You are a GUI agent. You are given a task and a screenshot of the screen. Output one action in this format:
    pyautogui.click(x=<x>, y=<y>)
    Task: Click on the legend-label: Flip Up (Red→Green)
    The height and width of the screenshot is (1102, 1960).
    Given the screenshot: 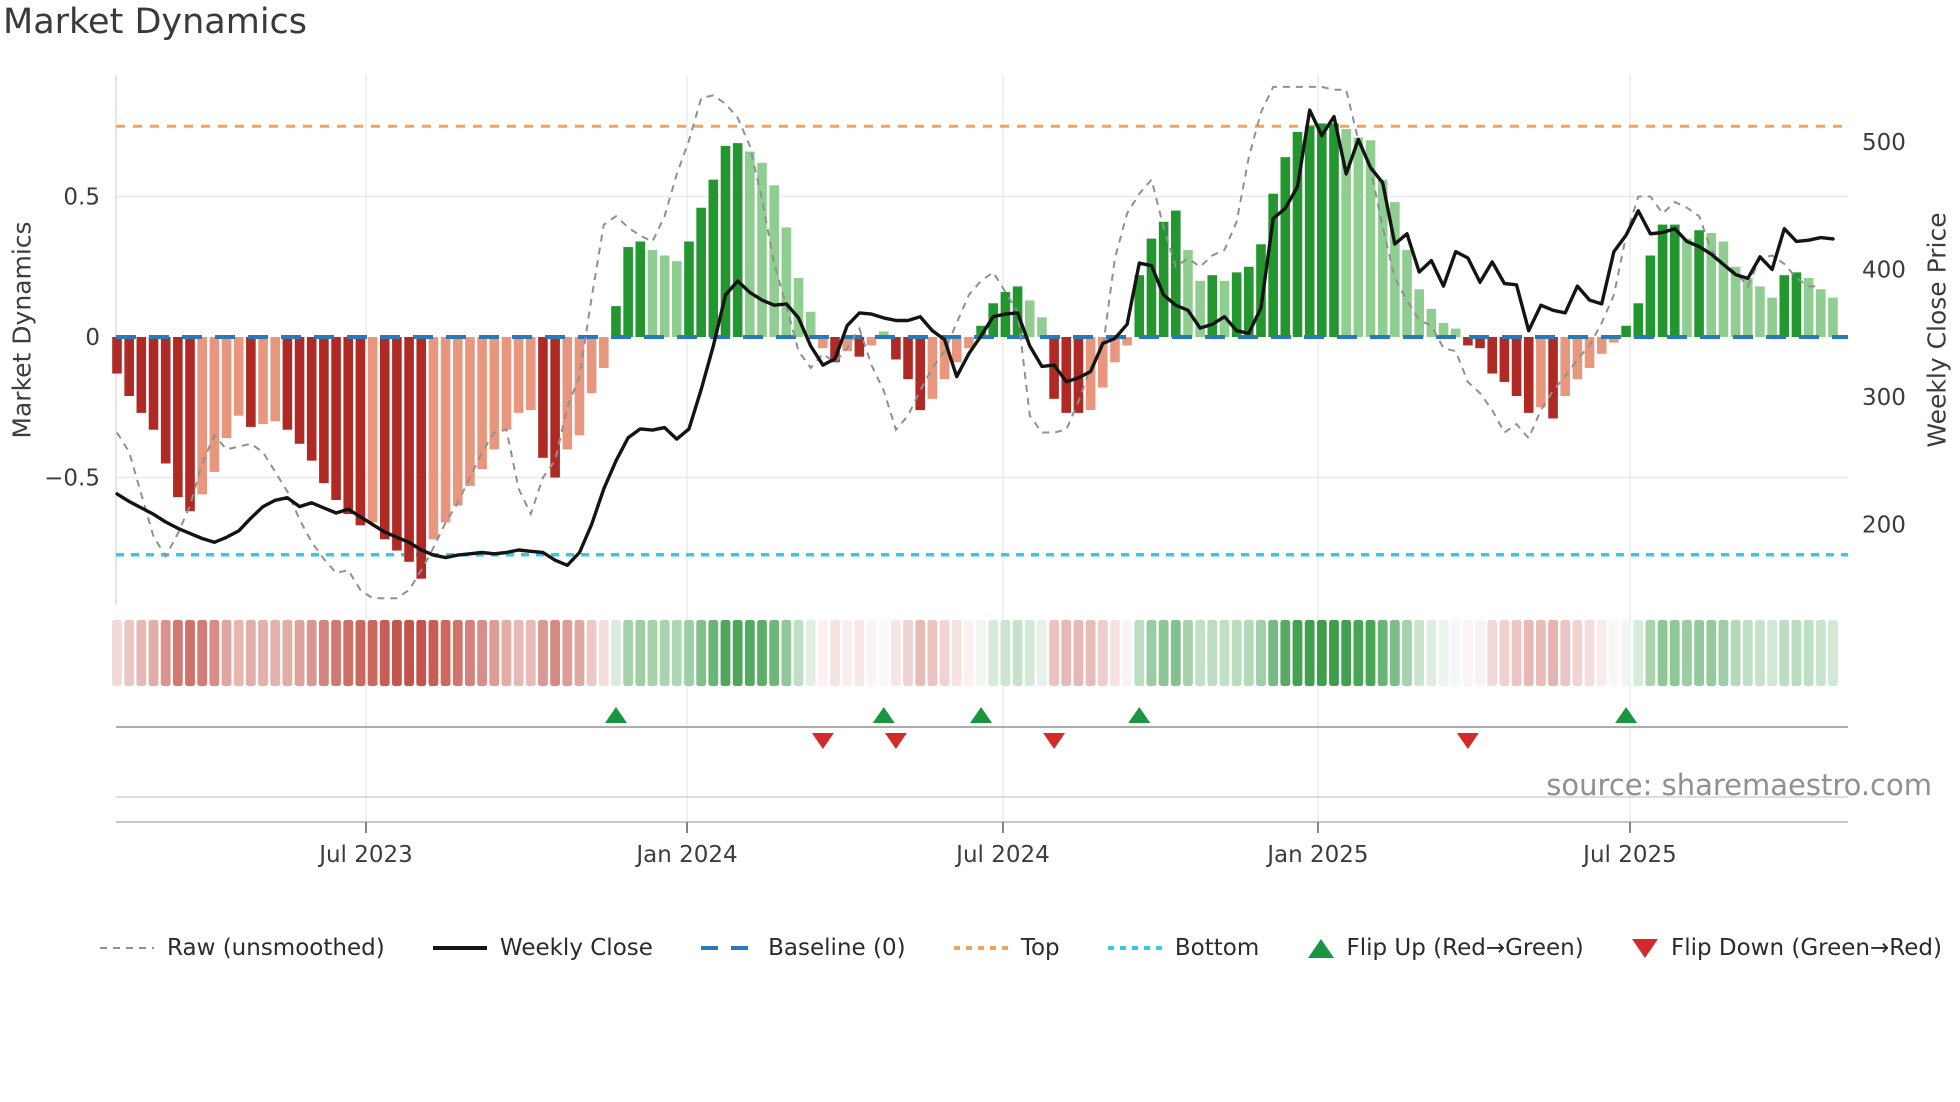 What is the action you would take?
    pyautogui.click(x=1465, y=948)
    